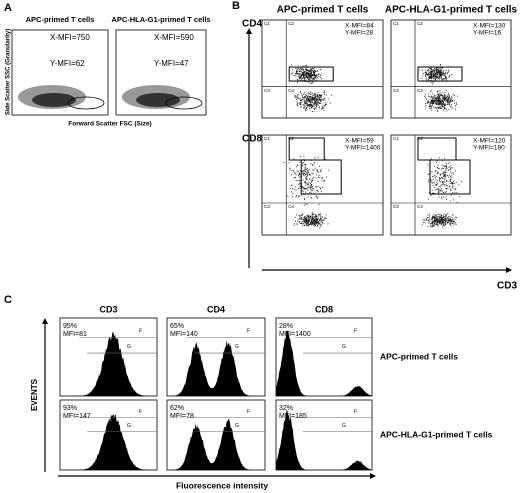 This screenshot has width=520, height=493. What do you see at coordinates (451, 10) in the screenshot?
I see `column-title: APC-HLA-G1-primed T cells` at bounding box center [451, 10].